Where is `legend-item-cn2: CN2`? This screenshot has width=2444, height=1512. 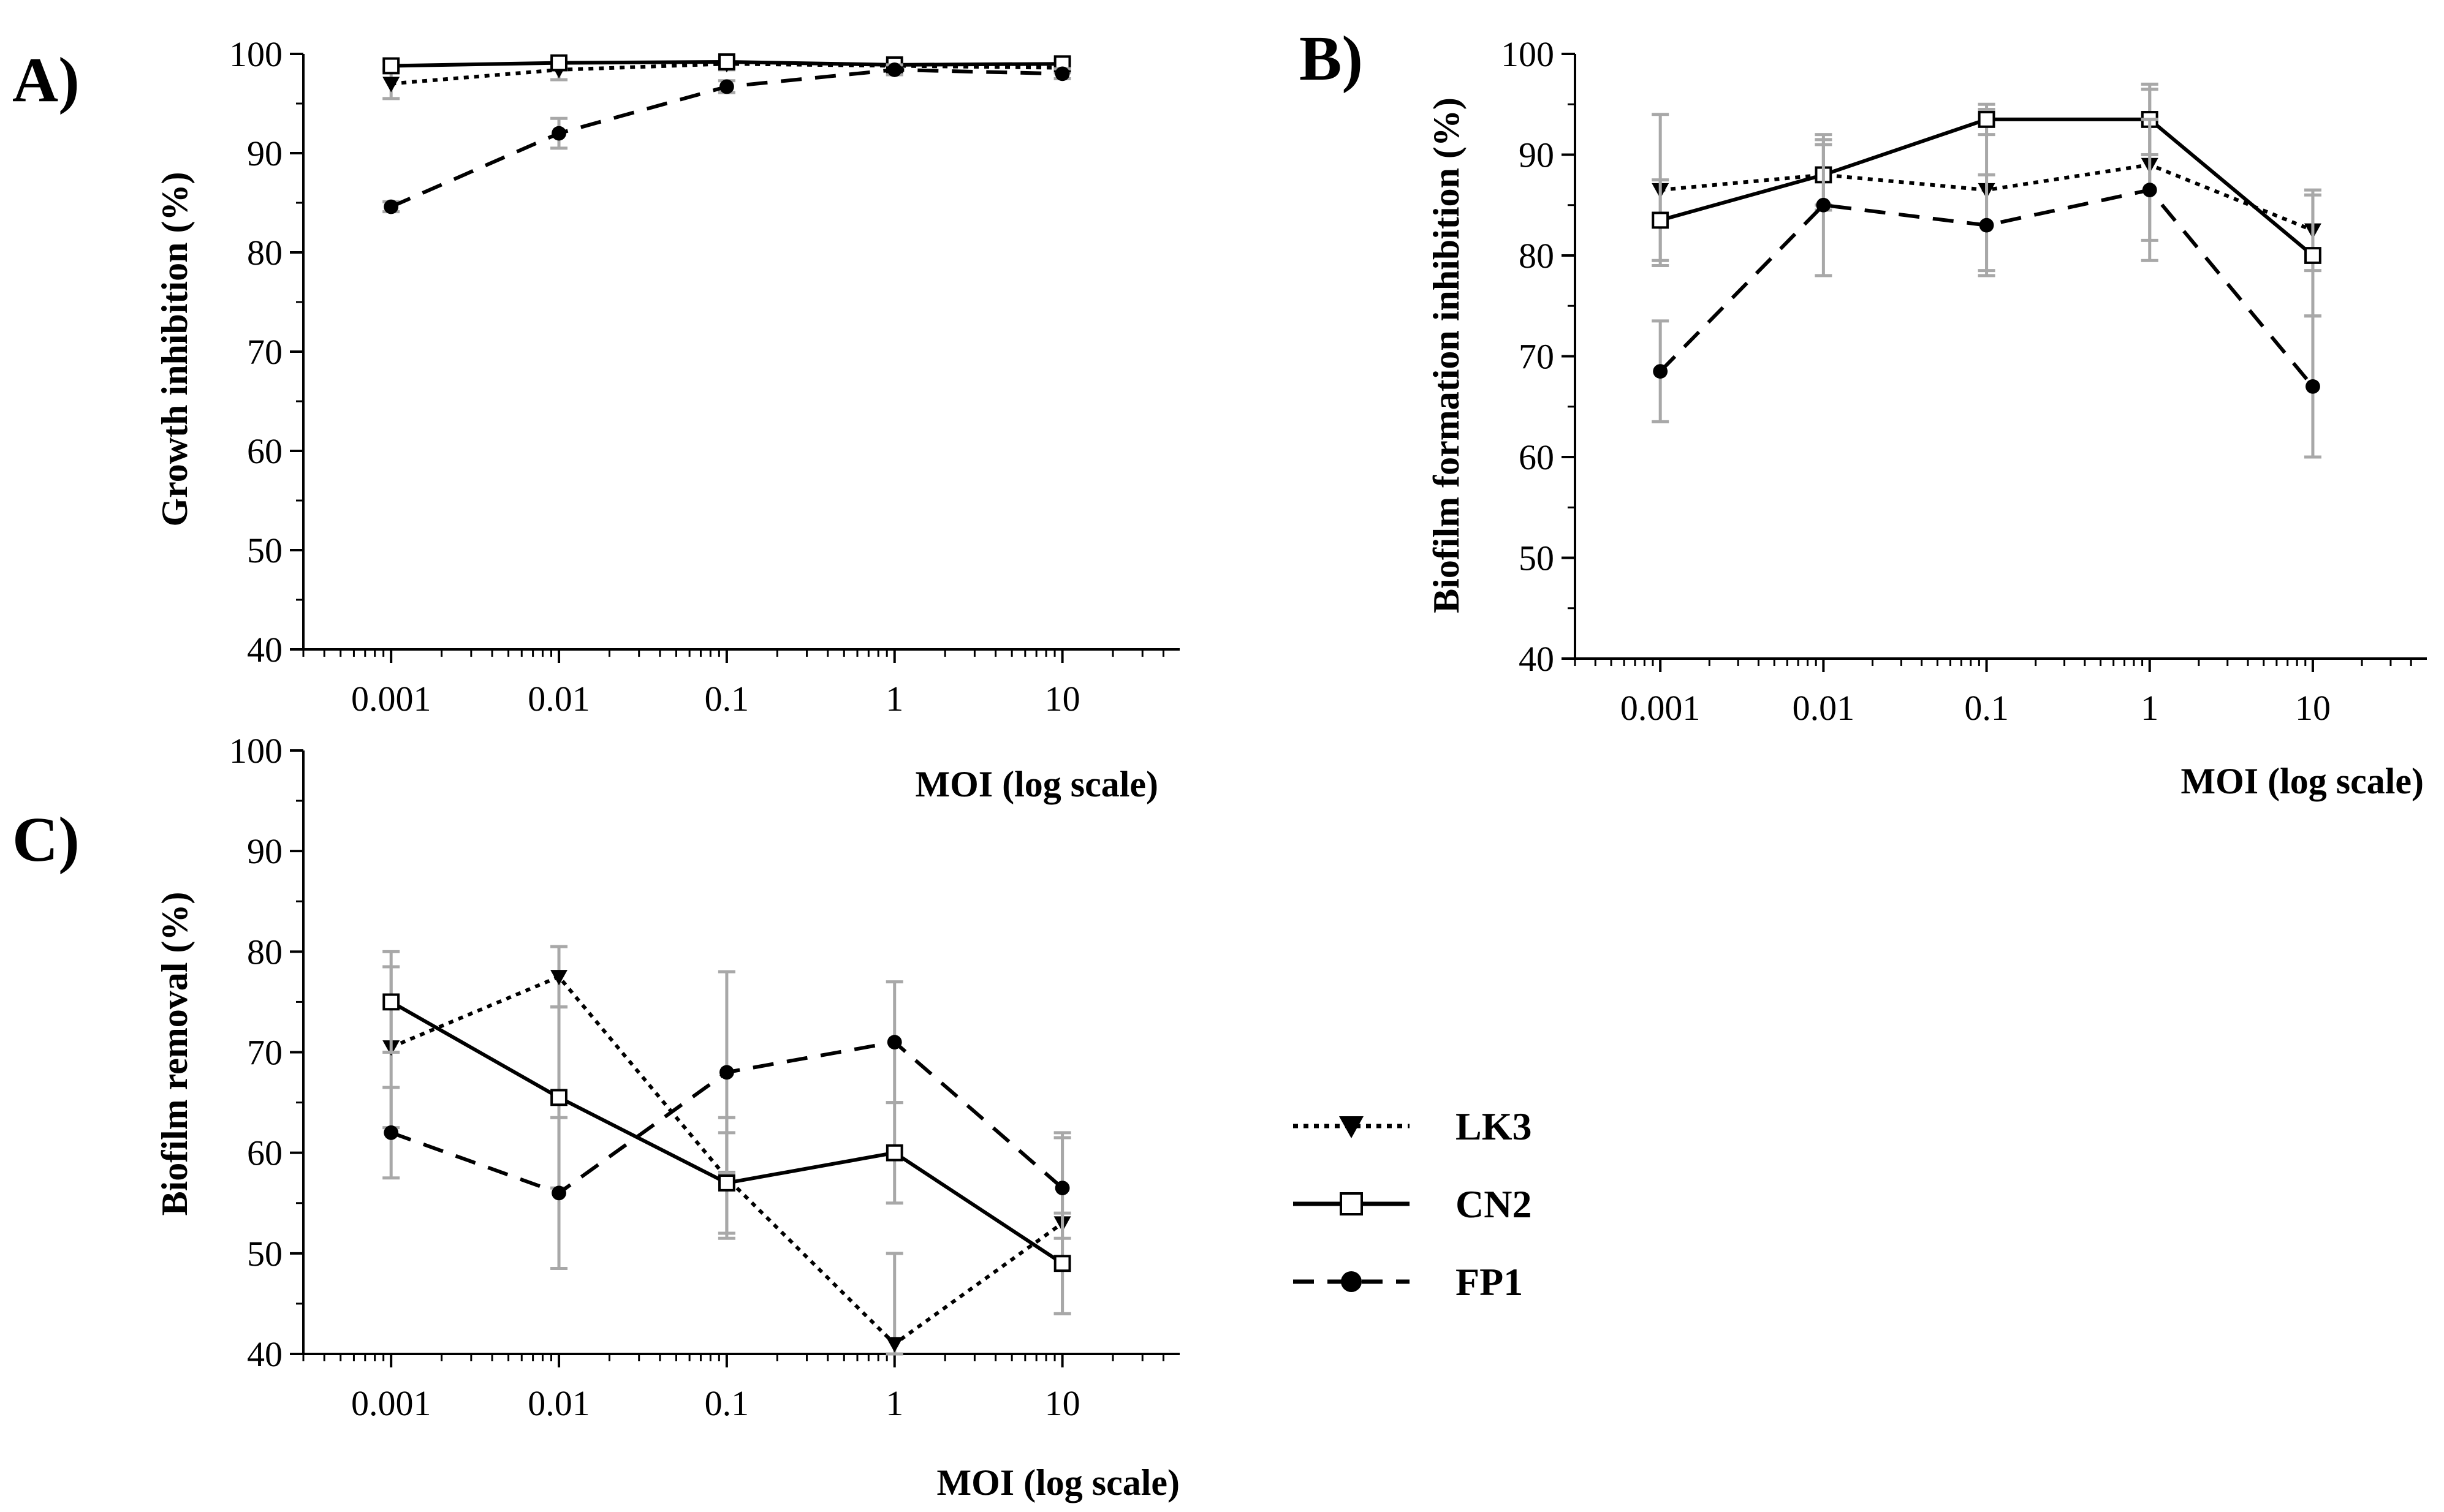 legend-item-cn2: CN2 is located at coordinates (1412, 1204).